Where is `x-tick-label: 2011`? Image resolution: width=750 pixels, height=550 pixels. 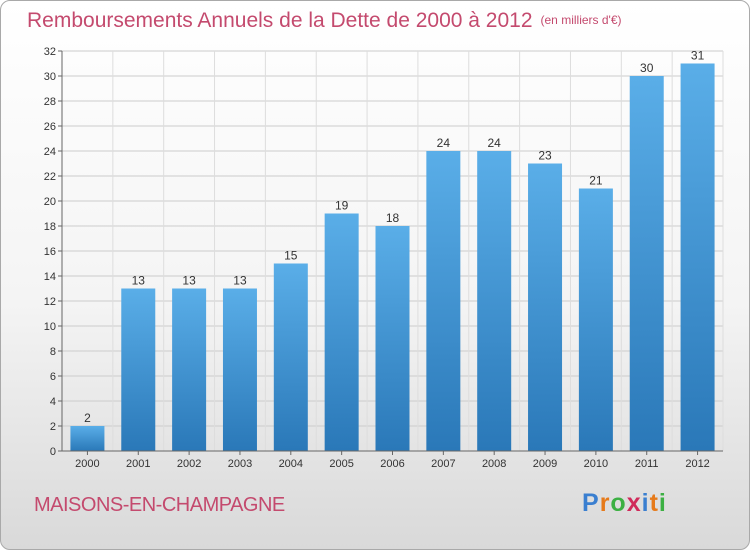 x-tick-label: 2011 is located at coordinates (647, 464).